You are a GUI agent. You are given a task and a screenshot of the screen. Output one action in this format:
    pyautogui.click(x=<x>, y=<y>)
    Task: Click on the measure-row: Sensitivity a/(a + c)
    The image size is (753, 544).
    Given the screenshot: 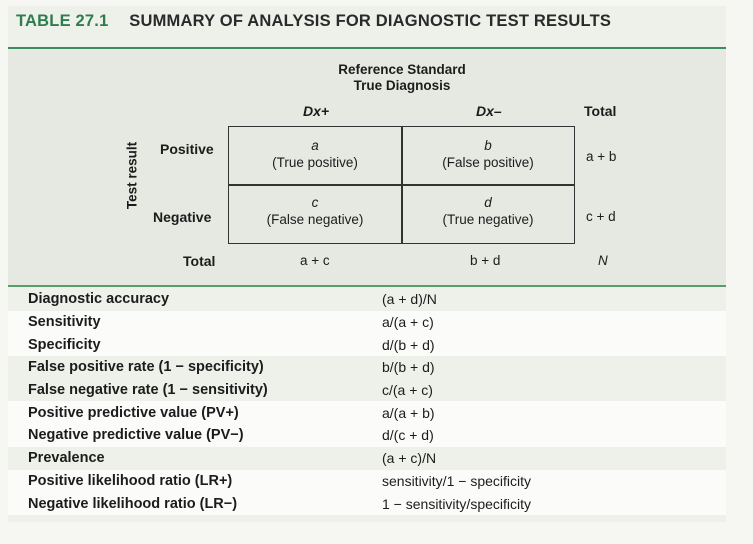 What is the action you would take?
    pyautogui.click(x=367, y=322)
    